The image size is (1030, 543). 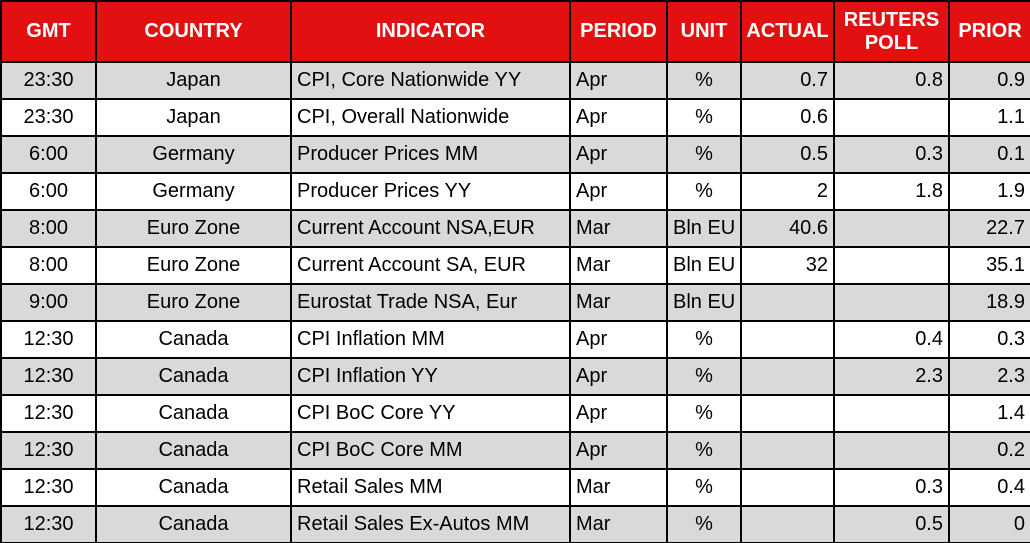 What do you see at coordinates (430, 154) in the screenshot?
I see `cell-indicator: Producer Prices MM` at bounding box center [430, 154].